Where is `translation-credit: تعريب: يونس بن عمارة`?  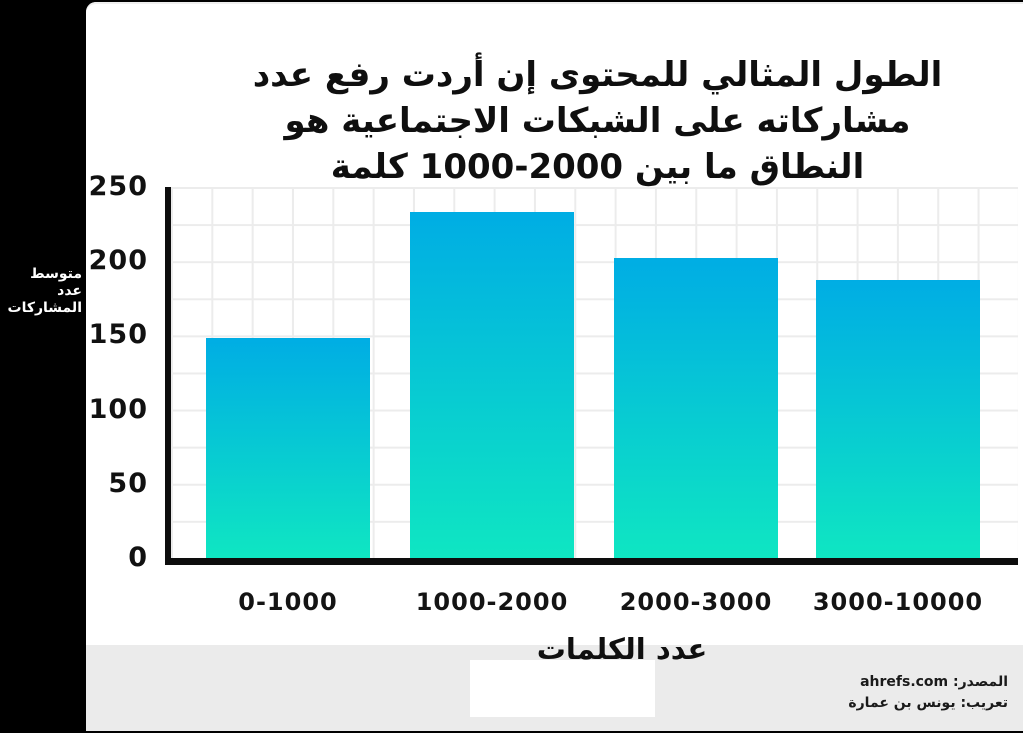
translation-credit: تعريب: يونس بن عمارة is located at coordinates (928, 703).